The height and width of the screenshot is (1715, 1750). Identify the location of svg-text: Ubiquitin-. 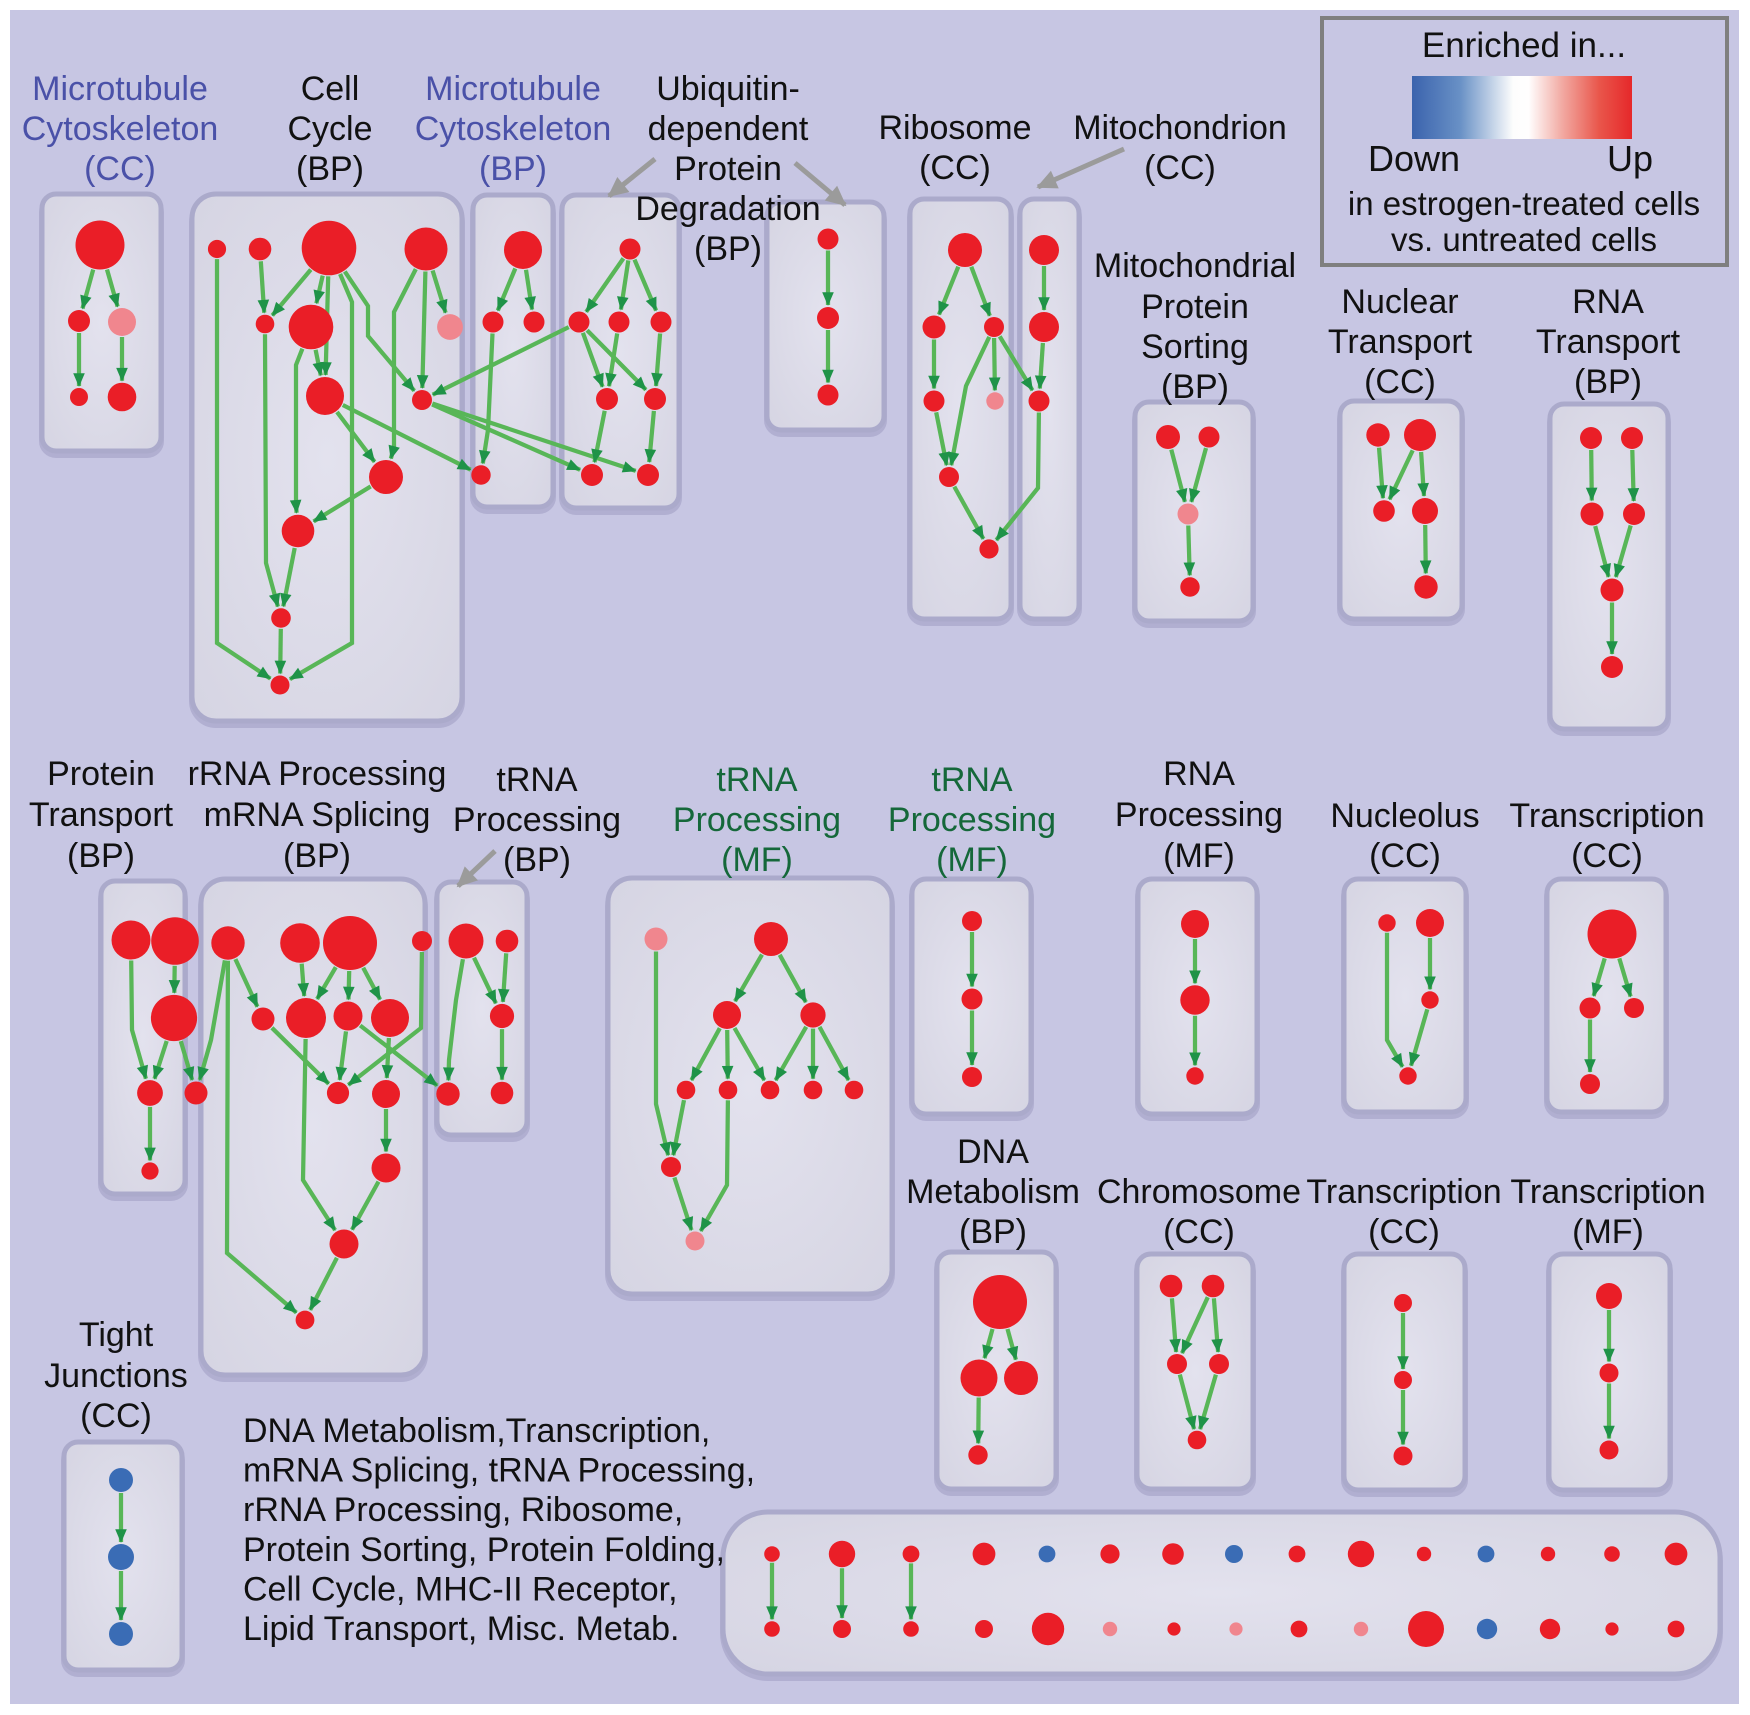
(728, 89).